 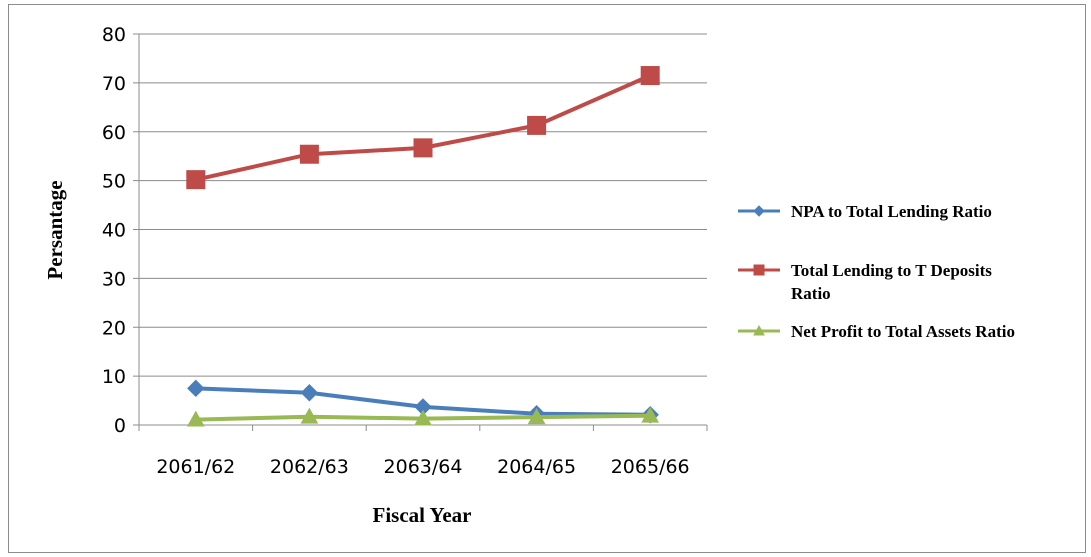 I want to click on legend-item: Total Lending to T Deposits Ratio, so click(x=865, y=282).